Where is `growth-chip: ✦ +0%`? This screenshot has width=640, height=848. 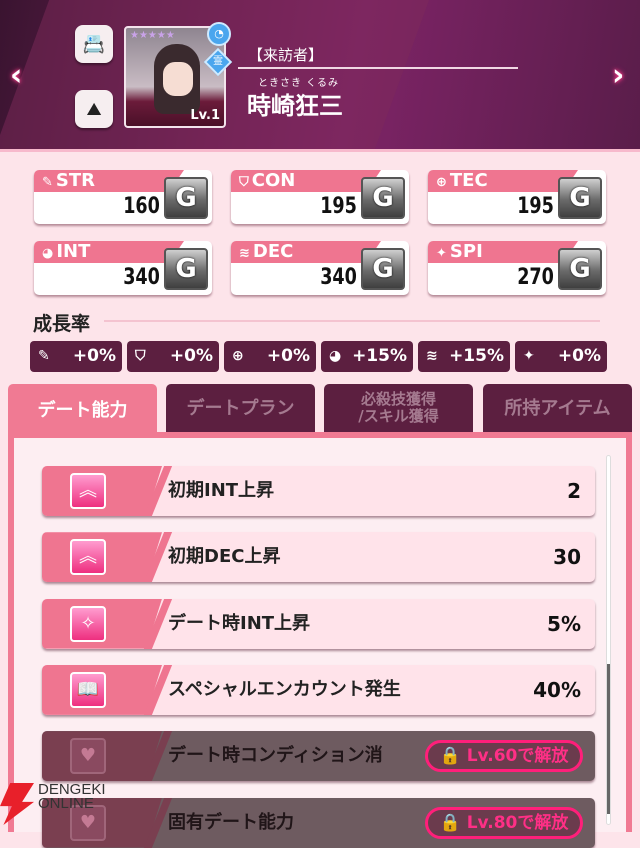
growth-chip: ✦ +0% is located at coordinates (561, 356).